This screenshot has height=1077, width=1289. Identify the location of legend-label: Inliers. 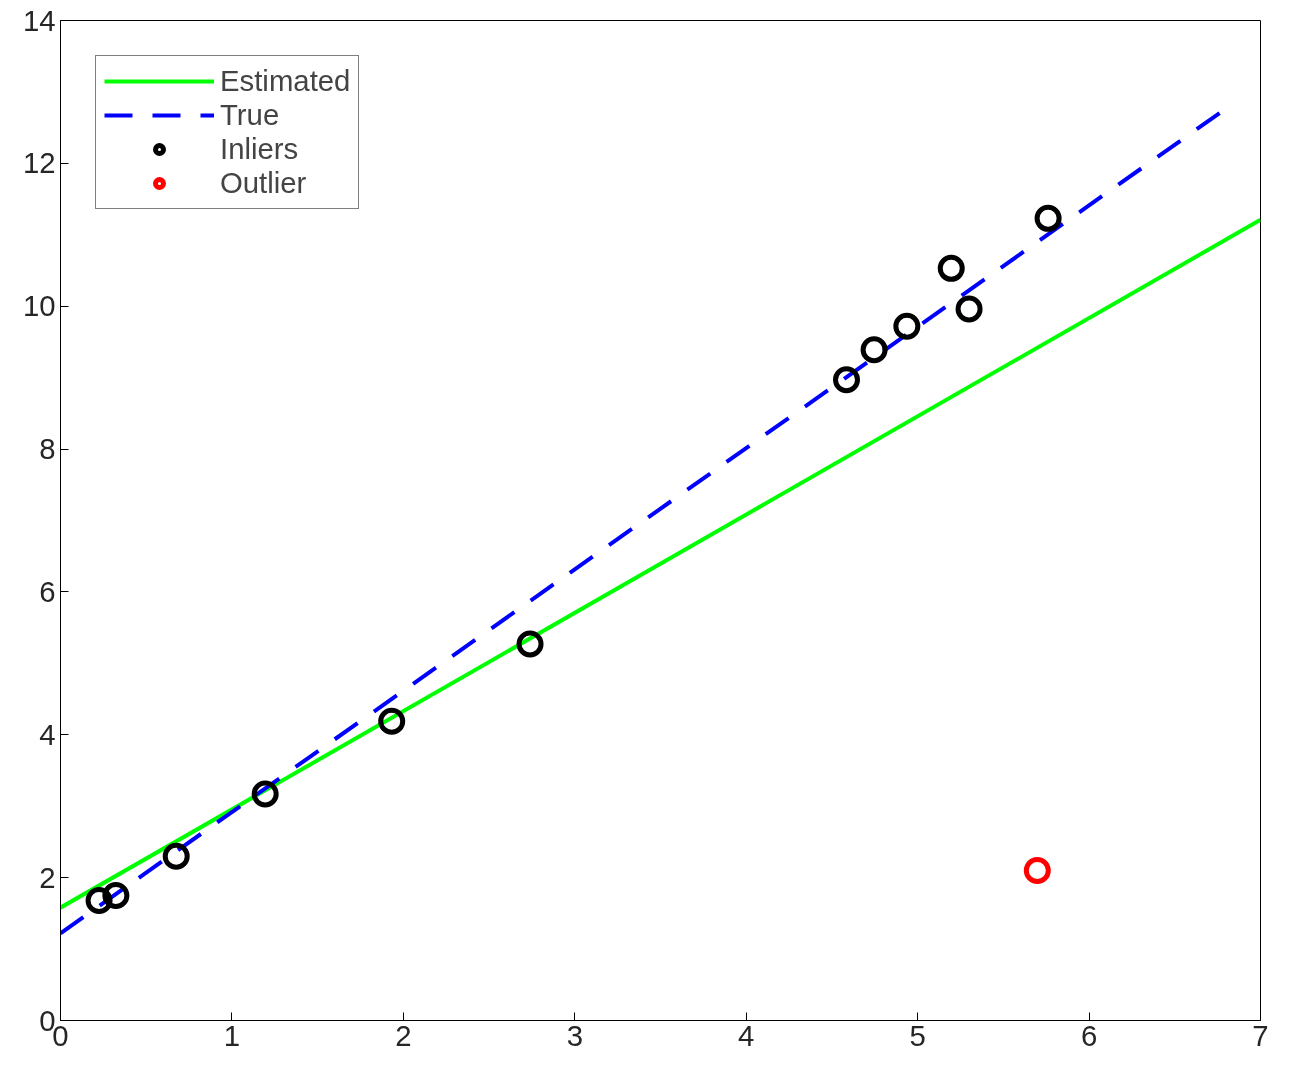
(259, 149).